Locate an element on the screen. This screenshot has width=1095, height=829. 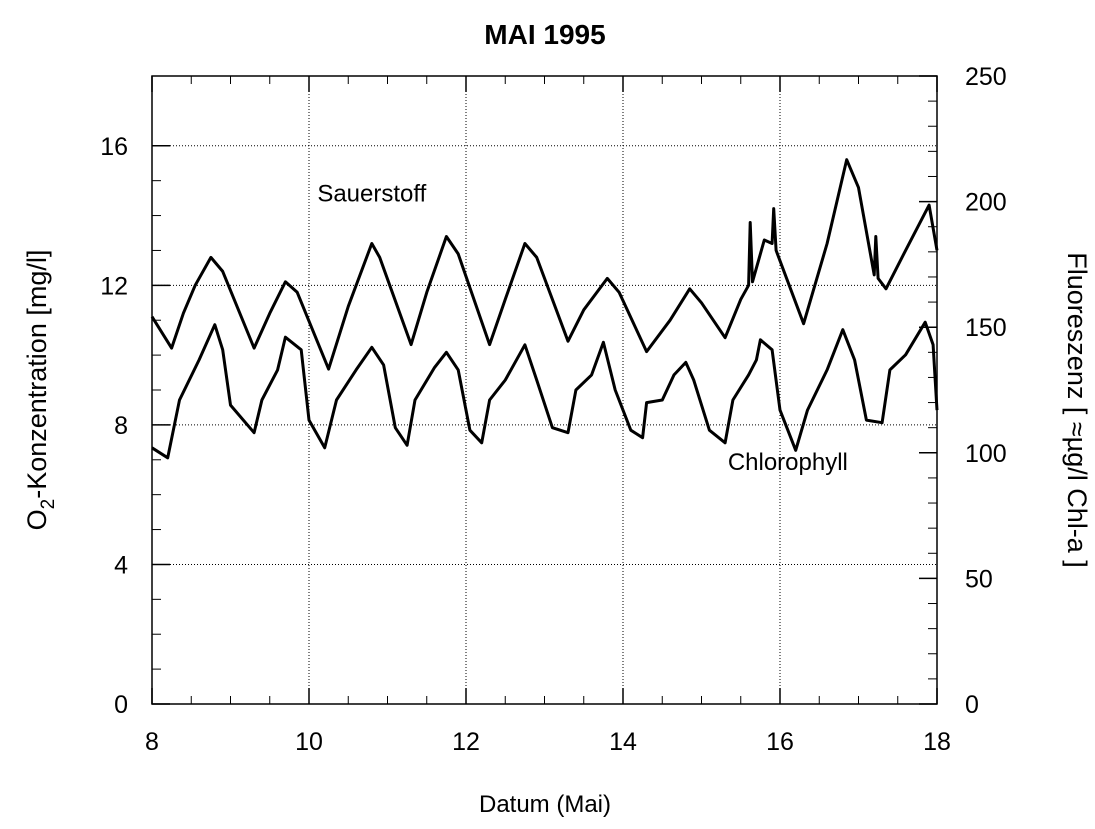
x-tick-label: 8 is located at coordinates (152, 742).